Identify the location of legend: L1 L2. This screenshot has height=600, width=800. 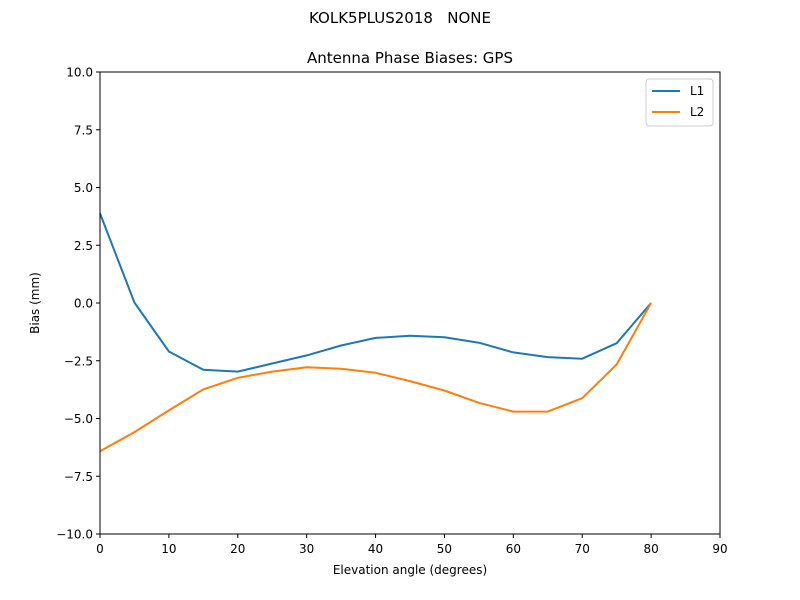
(679, 102).